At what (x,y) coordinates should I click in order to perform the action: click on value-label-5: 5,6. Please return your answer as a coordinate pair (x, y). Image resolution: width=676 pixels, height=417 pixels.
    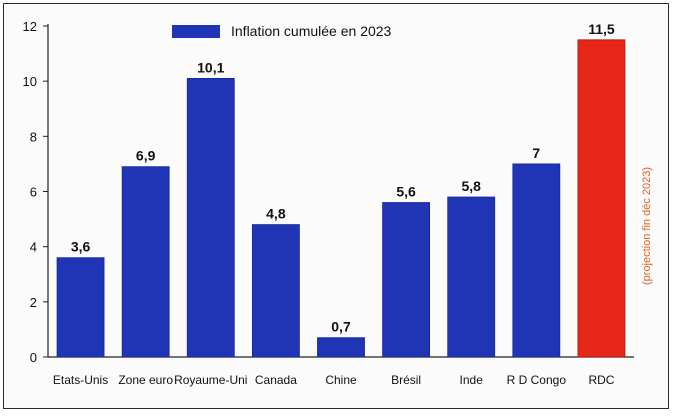
    Looking at the image, I should click on (406, 192).